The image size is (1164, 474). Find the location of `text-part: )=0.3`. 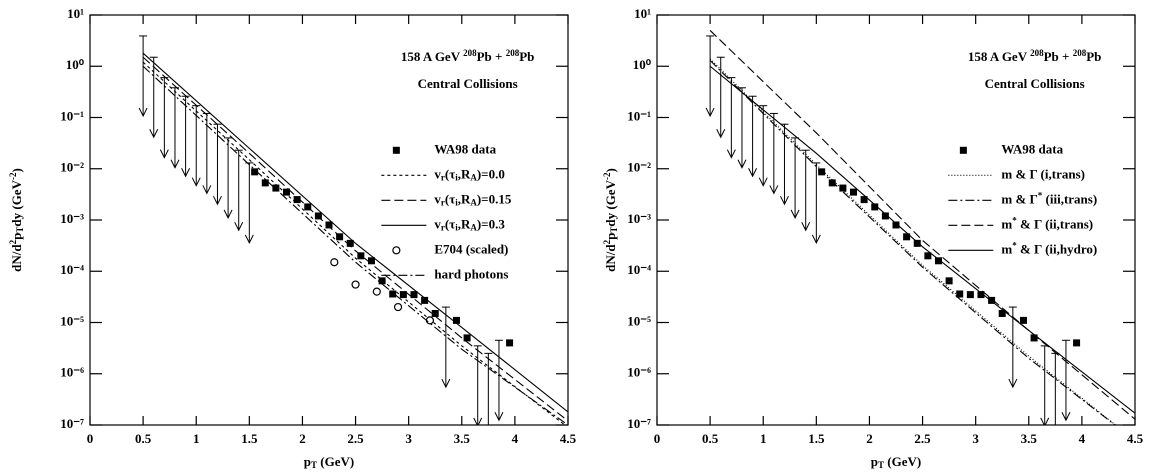

text-part: )=0.3 is located at coordinates (491, 223).